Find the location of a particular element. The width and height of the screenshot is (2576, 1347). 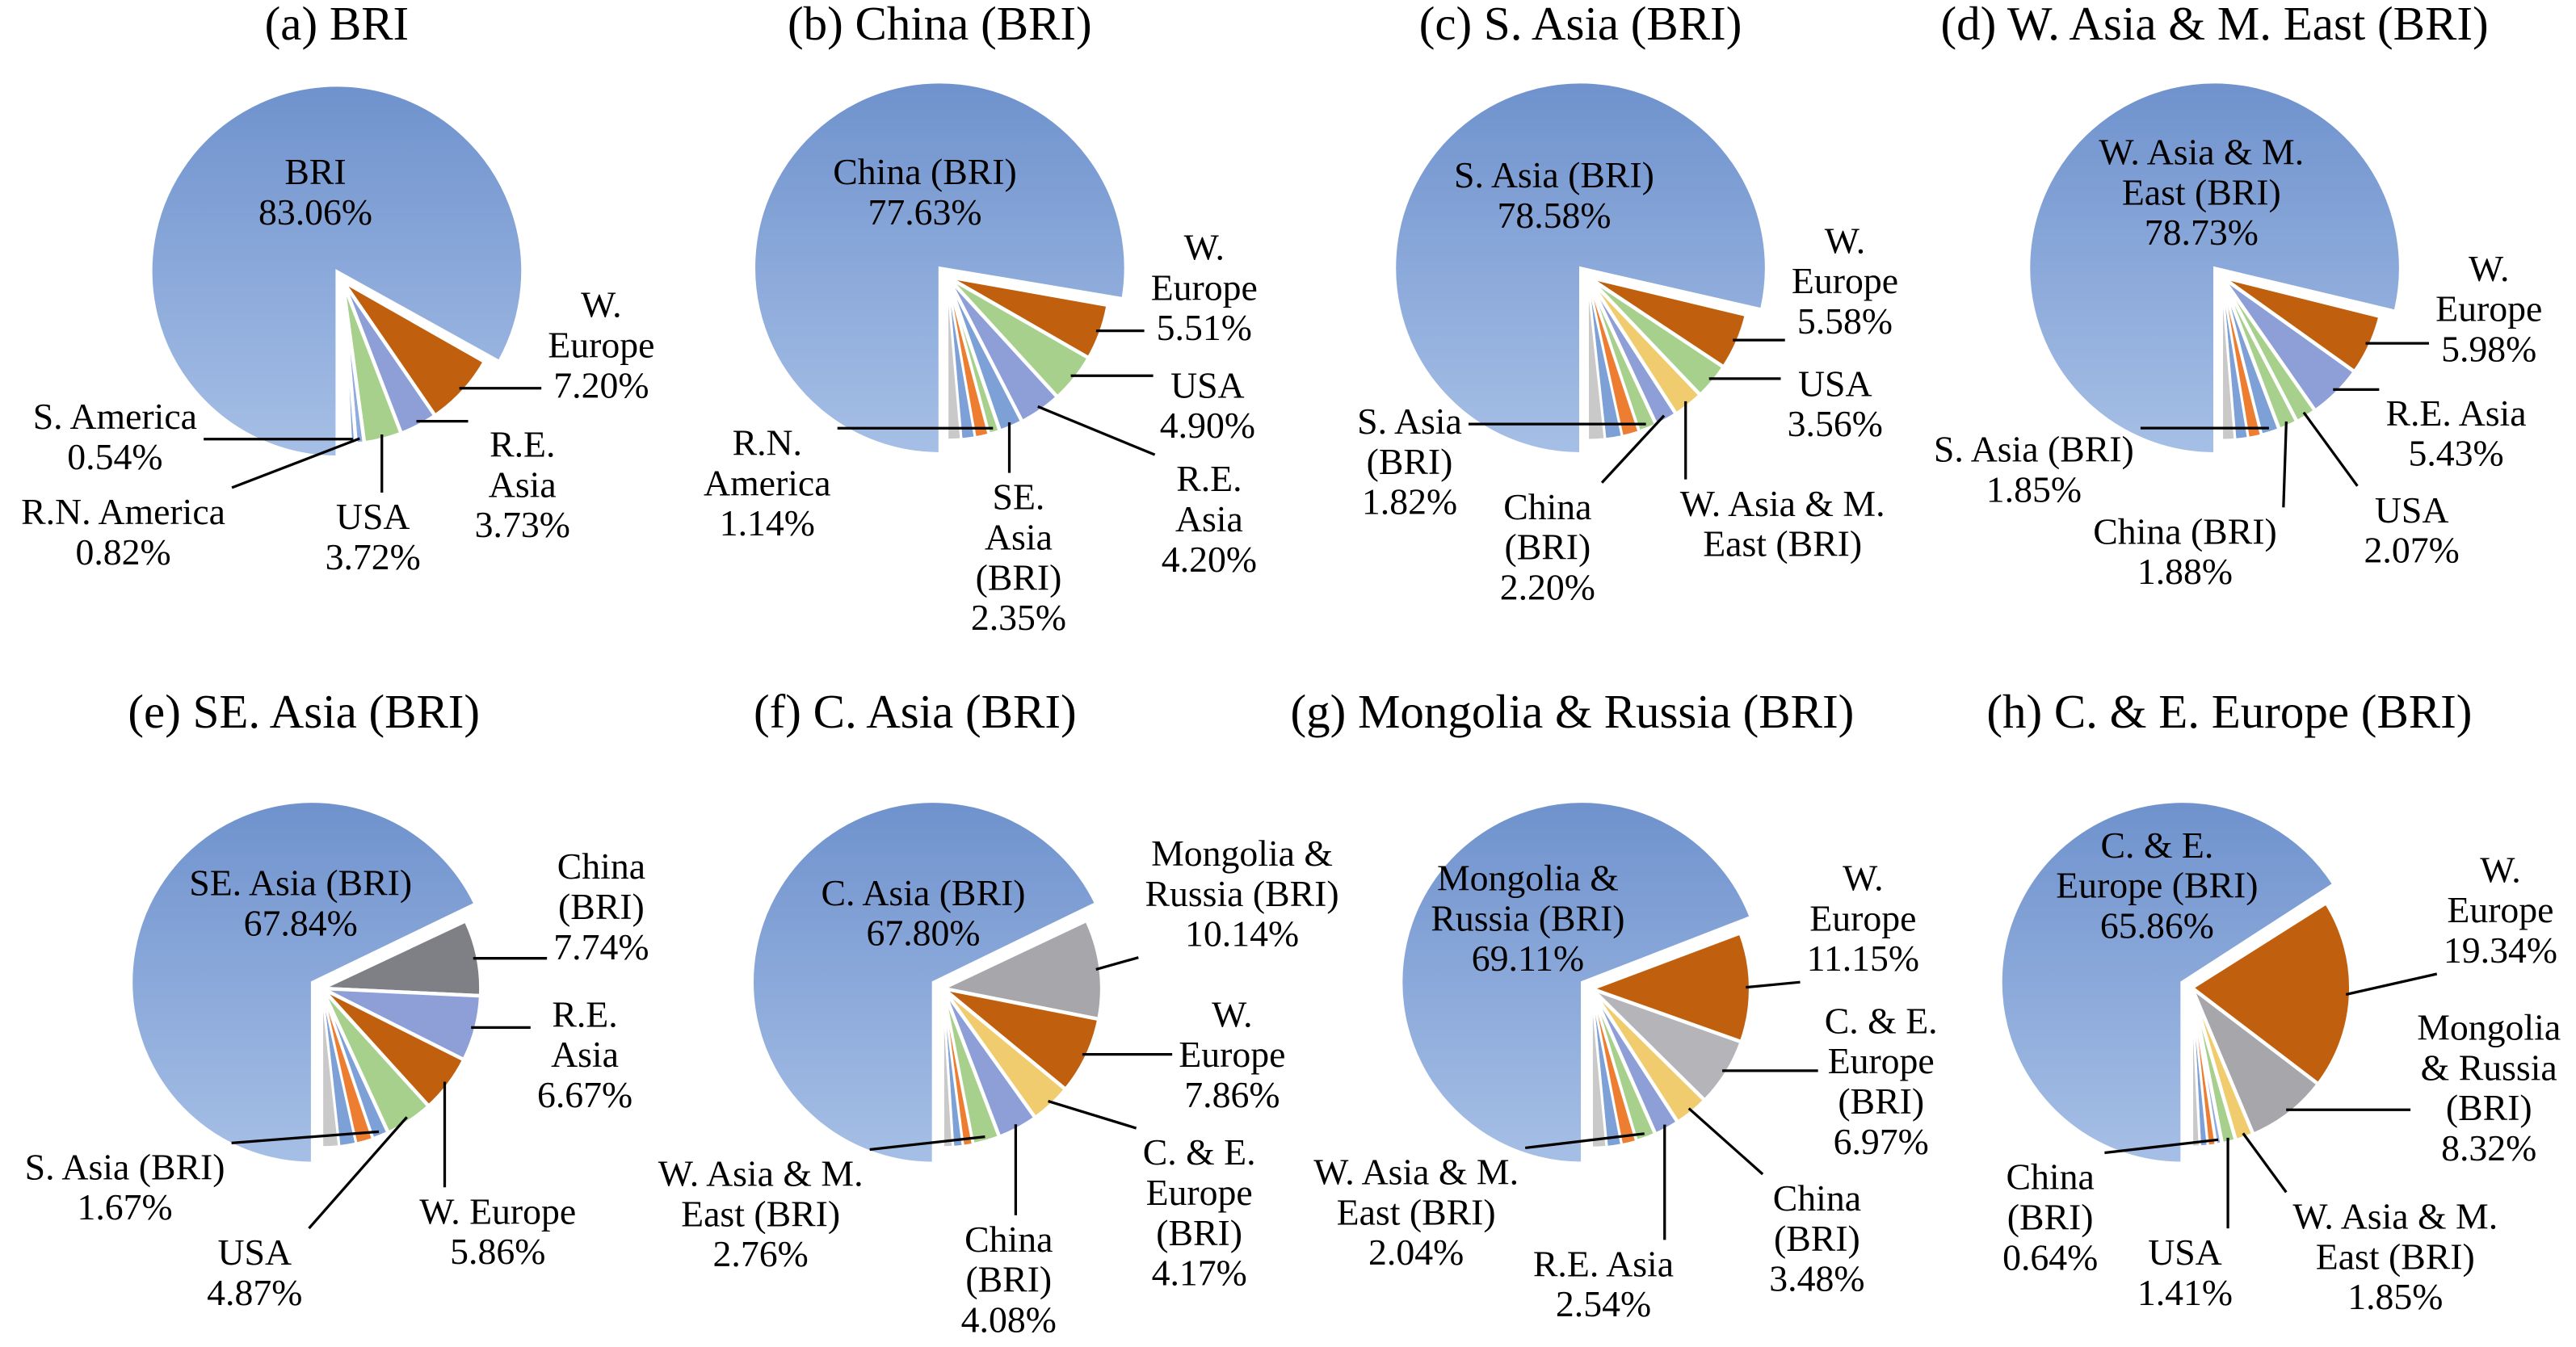

percent-label: 4.17% is located at coordinates (1200, 1273).